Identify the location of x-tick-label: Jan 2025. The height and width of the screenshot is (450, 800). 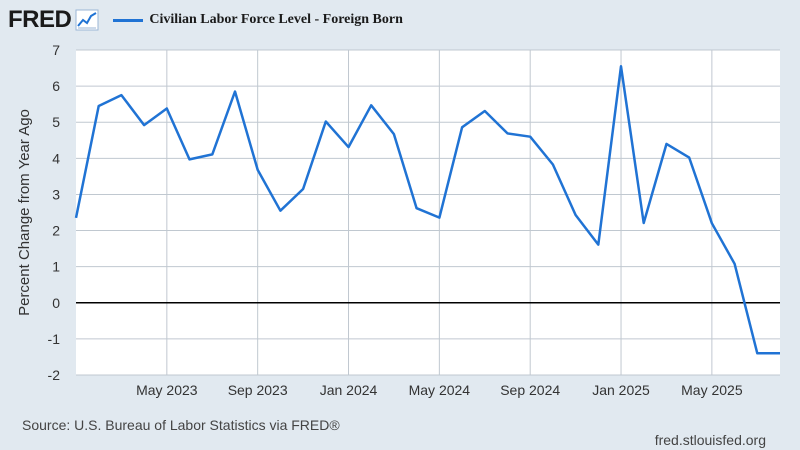
(621, 390).